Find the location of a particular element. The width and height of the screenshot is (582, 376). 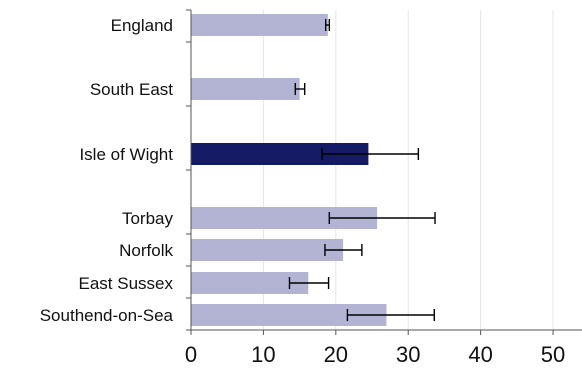

category-label: England is located at coordinates (142, 25).